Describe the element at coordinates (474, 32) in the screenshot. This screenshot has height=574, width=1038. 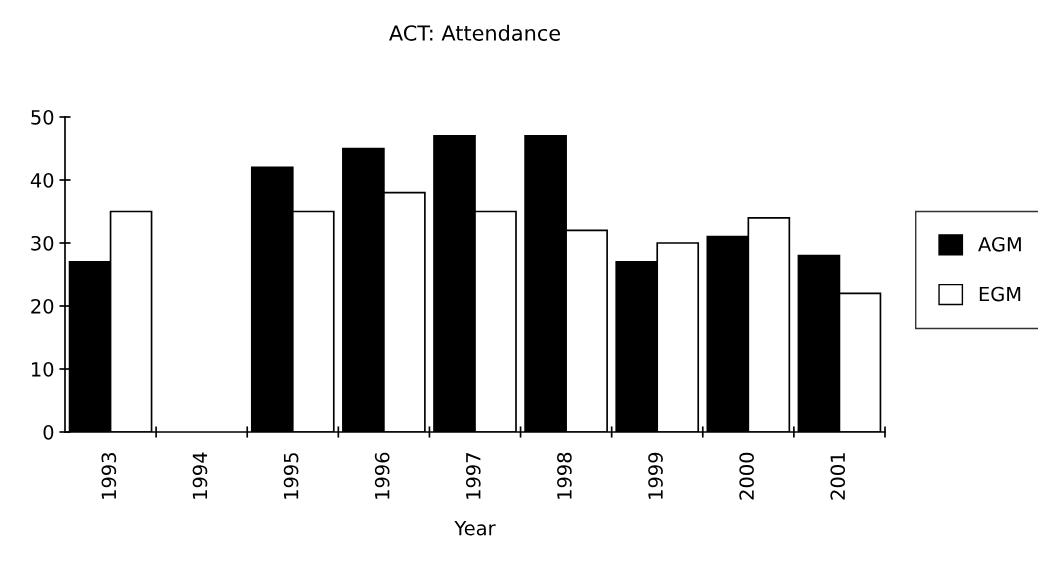
I see `chart-title: ACT: Attendance` at that location.